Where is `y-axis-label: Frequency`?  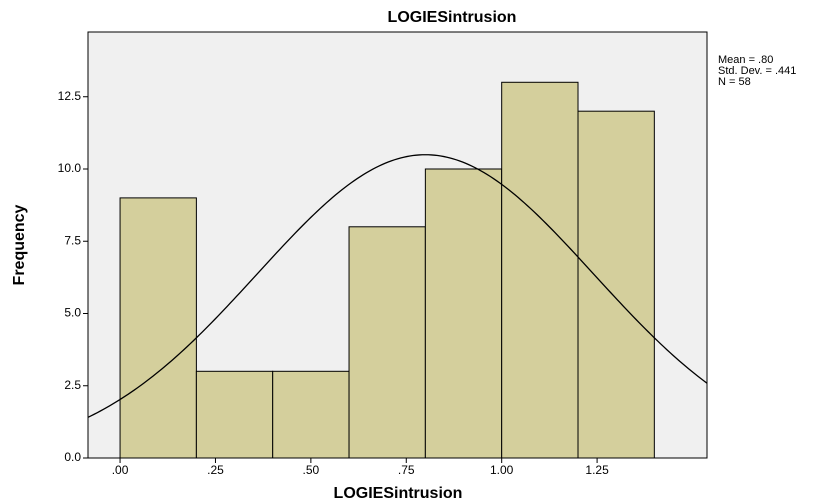 y-axis-label: Frequency is located at coordinates (19, 244).